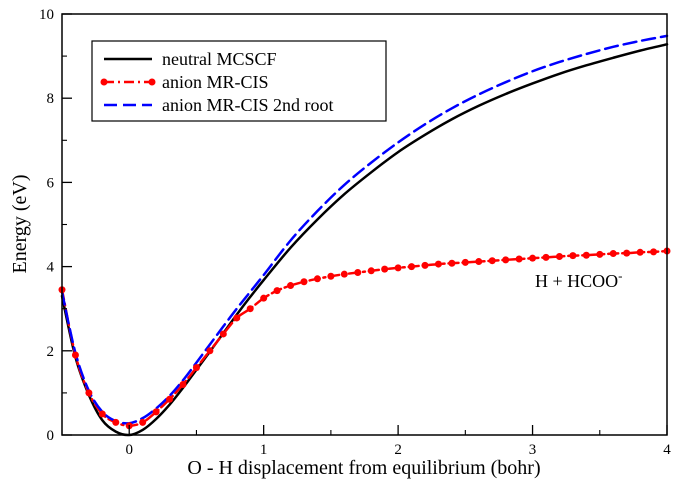  Describe the element at coordinates (51, 183) in the screenshot. I see `y-tick-label: 6` at that location.